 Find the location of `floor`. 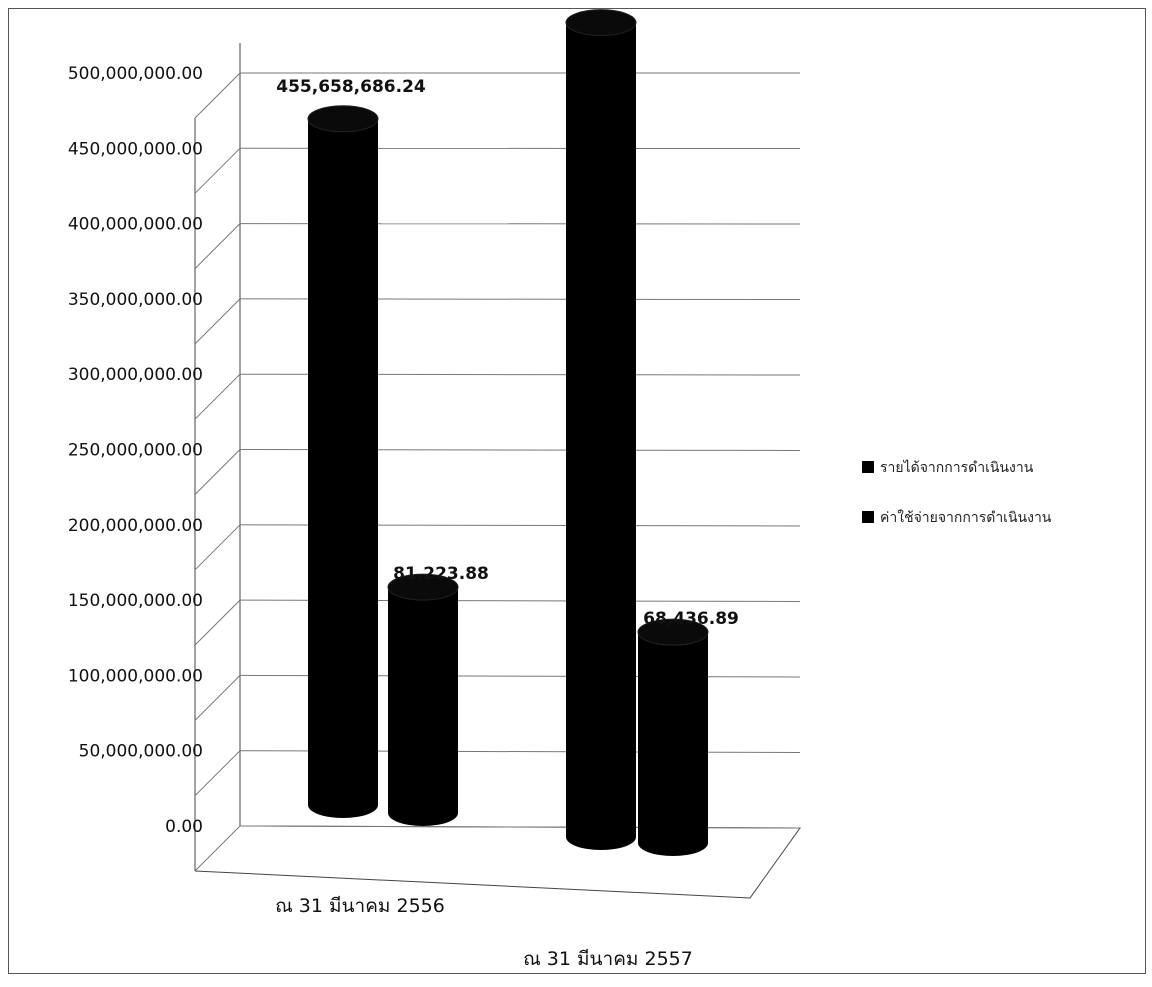

floor is located at coordinates (497, 862).